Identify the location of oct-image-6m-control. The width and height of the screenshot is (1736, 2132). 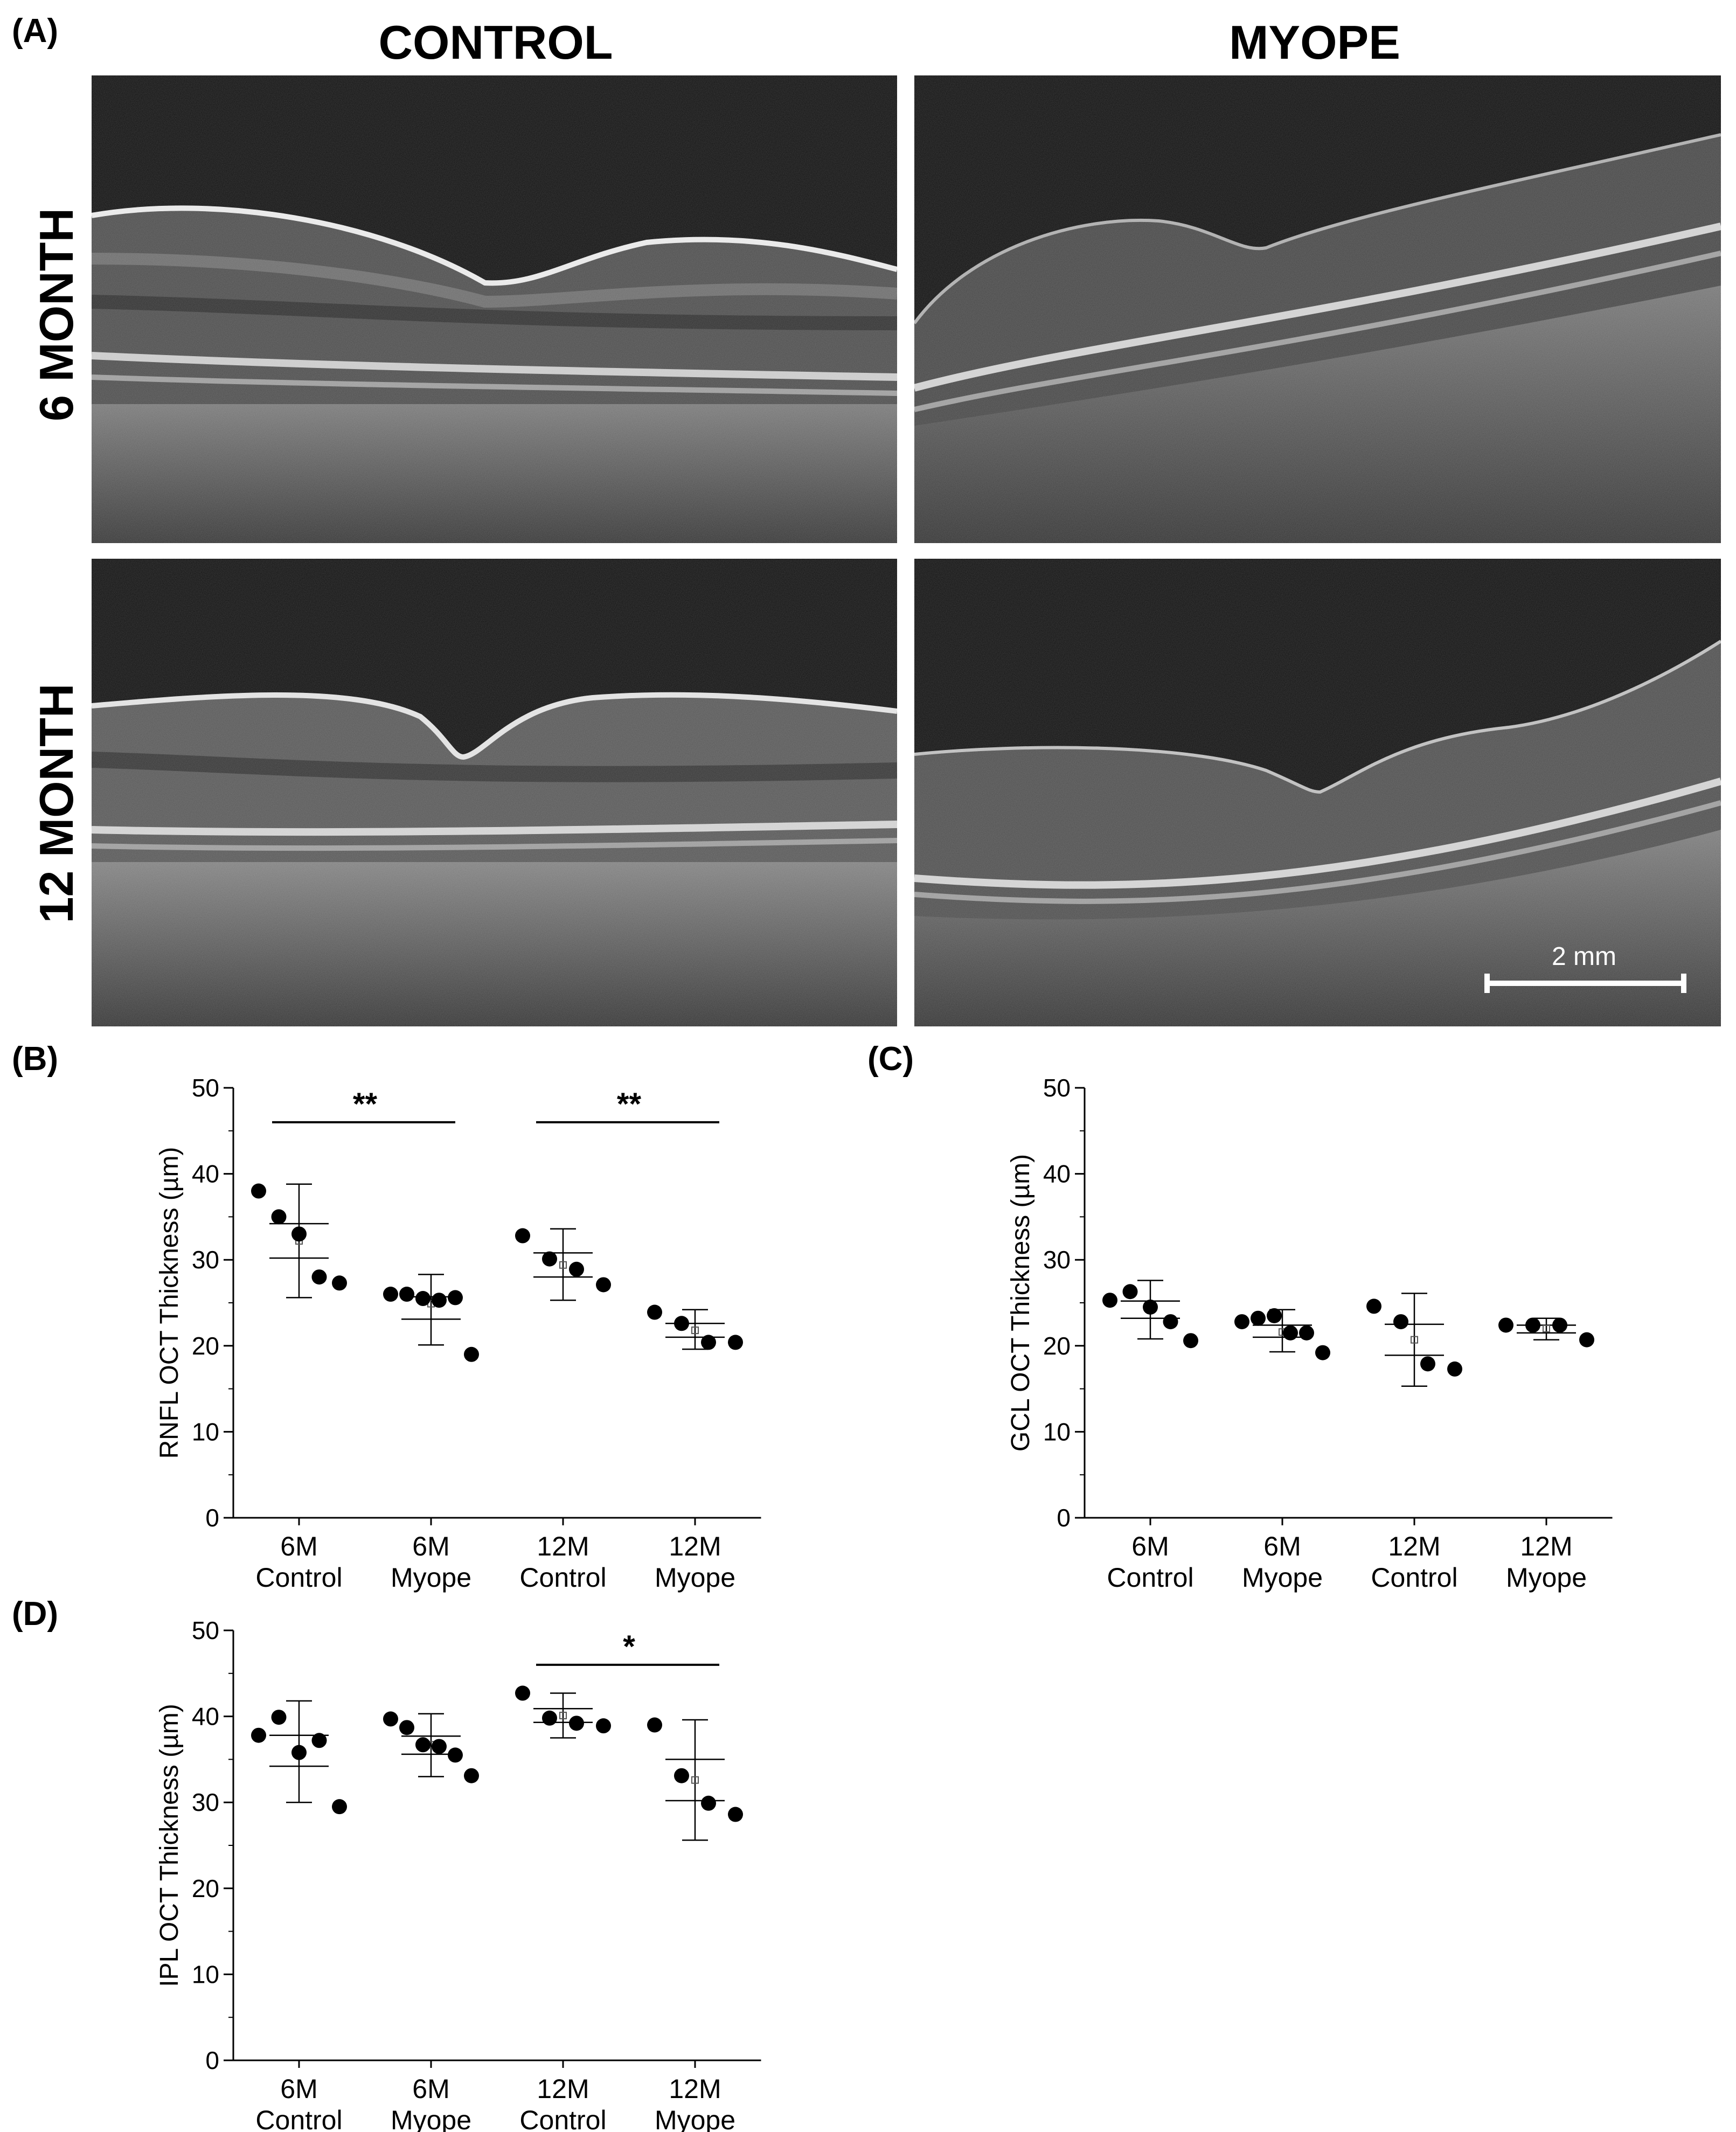
(494, 309).